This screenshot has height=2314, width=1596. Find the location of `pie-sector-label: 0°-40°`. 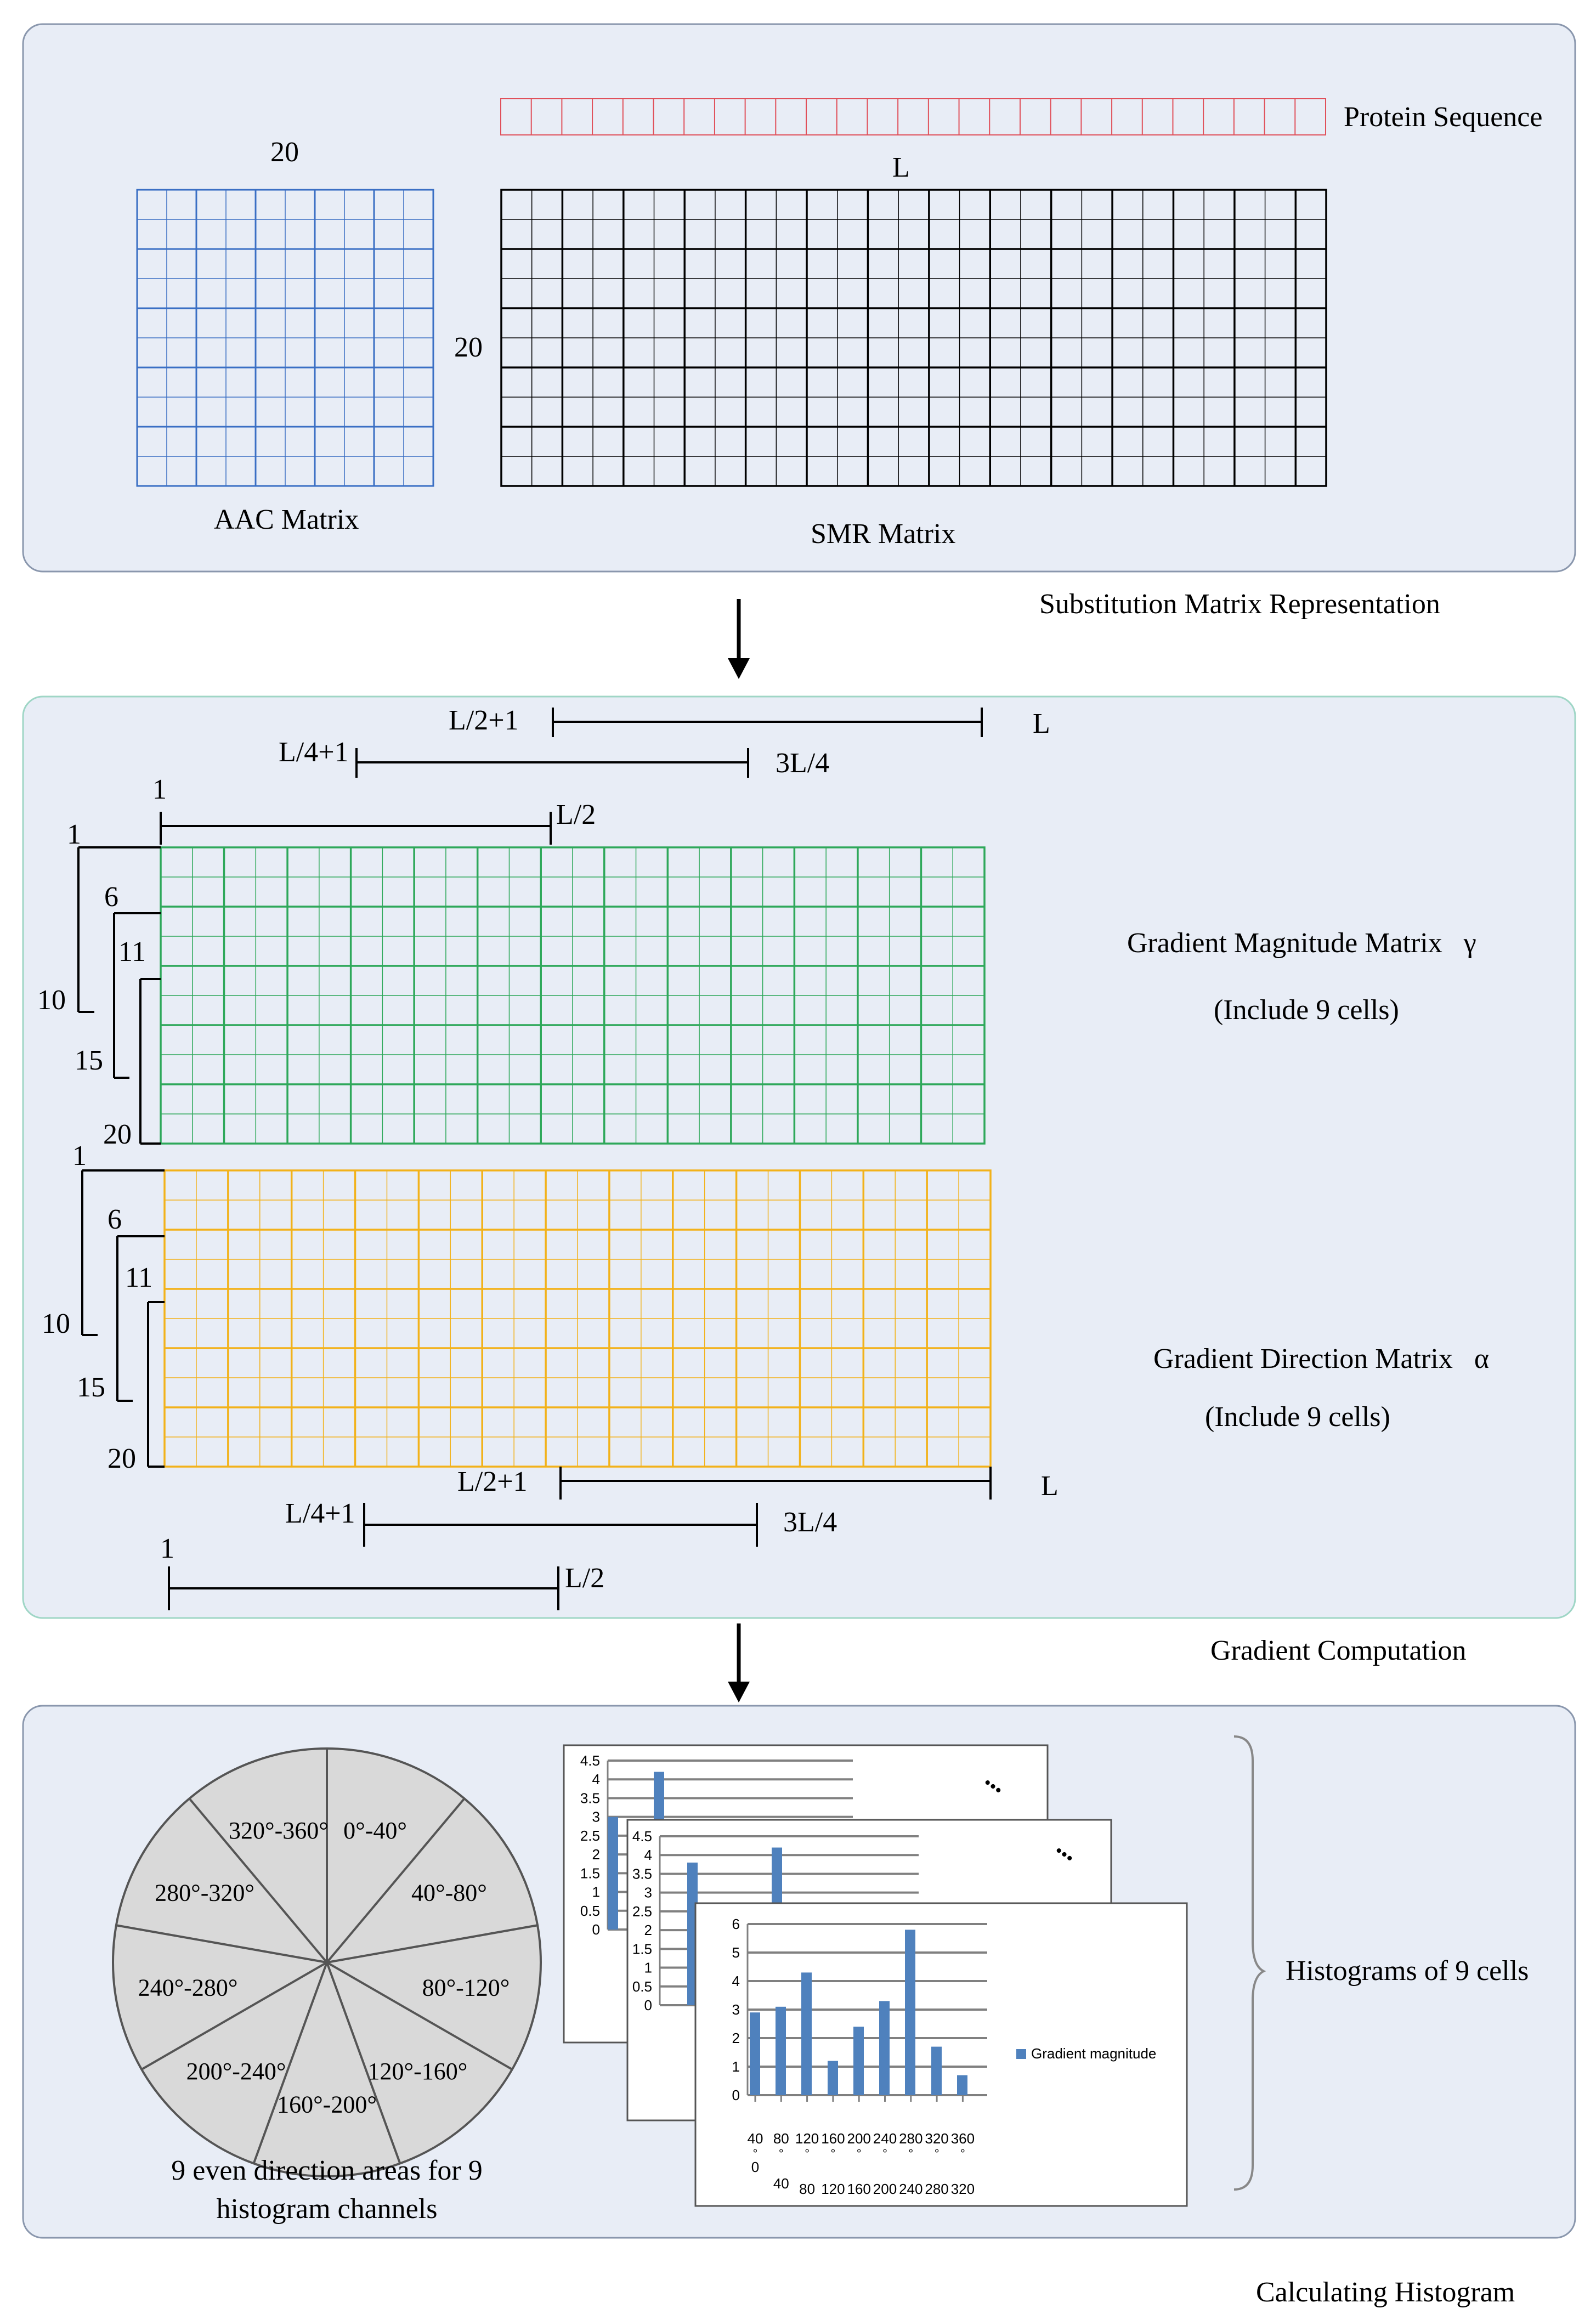

pie-sector-label: 0°-40° is located at coordinates (375, 1830).